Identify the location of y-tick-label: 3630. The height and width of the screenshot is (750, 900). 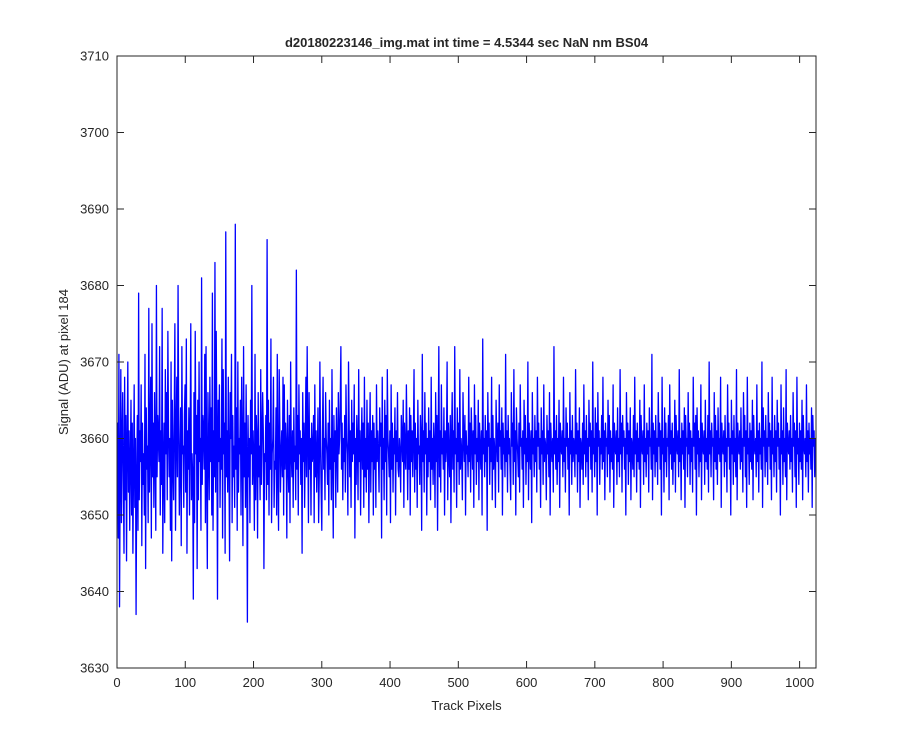
(94, 668).